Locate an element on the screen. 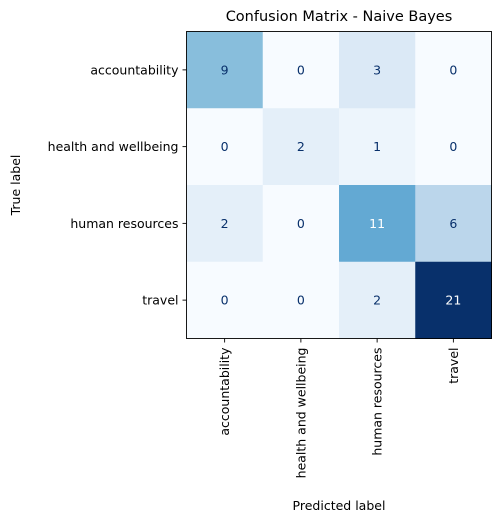  cell-value-label-0-3: 0 is located at coordinates (453, 69).